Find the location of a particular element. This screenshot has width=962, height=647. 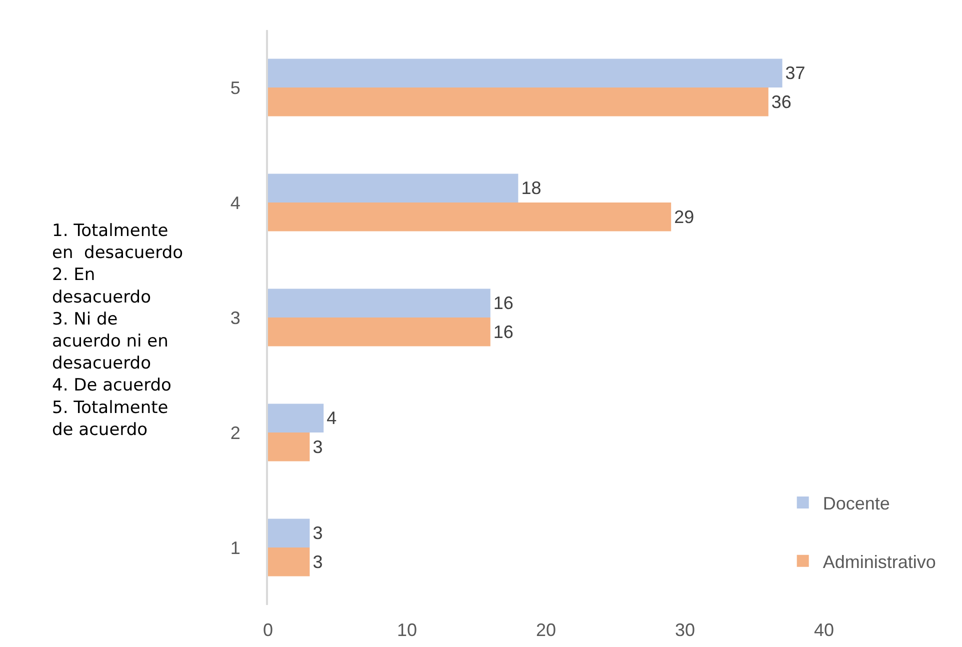

data-label: 36 is located at coordinates (781, 102).